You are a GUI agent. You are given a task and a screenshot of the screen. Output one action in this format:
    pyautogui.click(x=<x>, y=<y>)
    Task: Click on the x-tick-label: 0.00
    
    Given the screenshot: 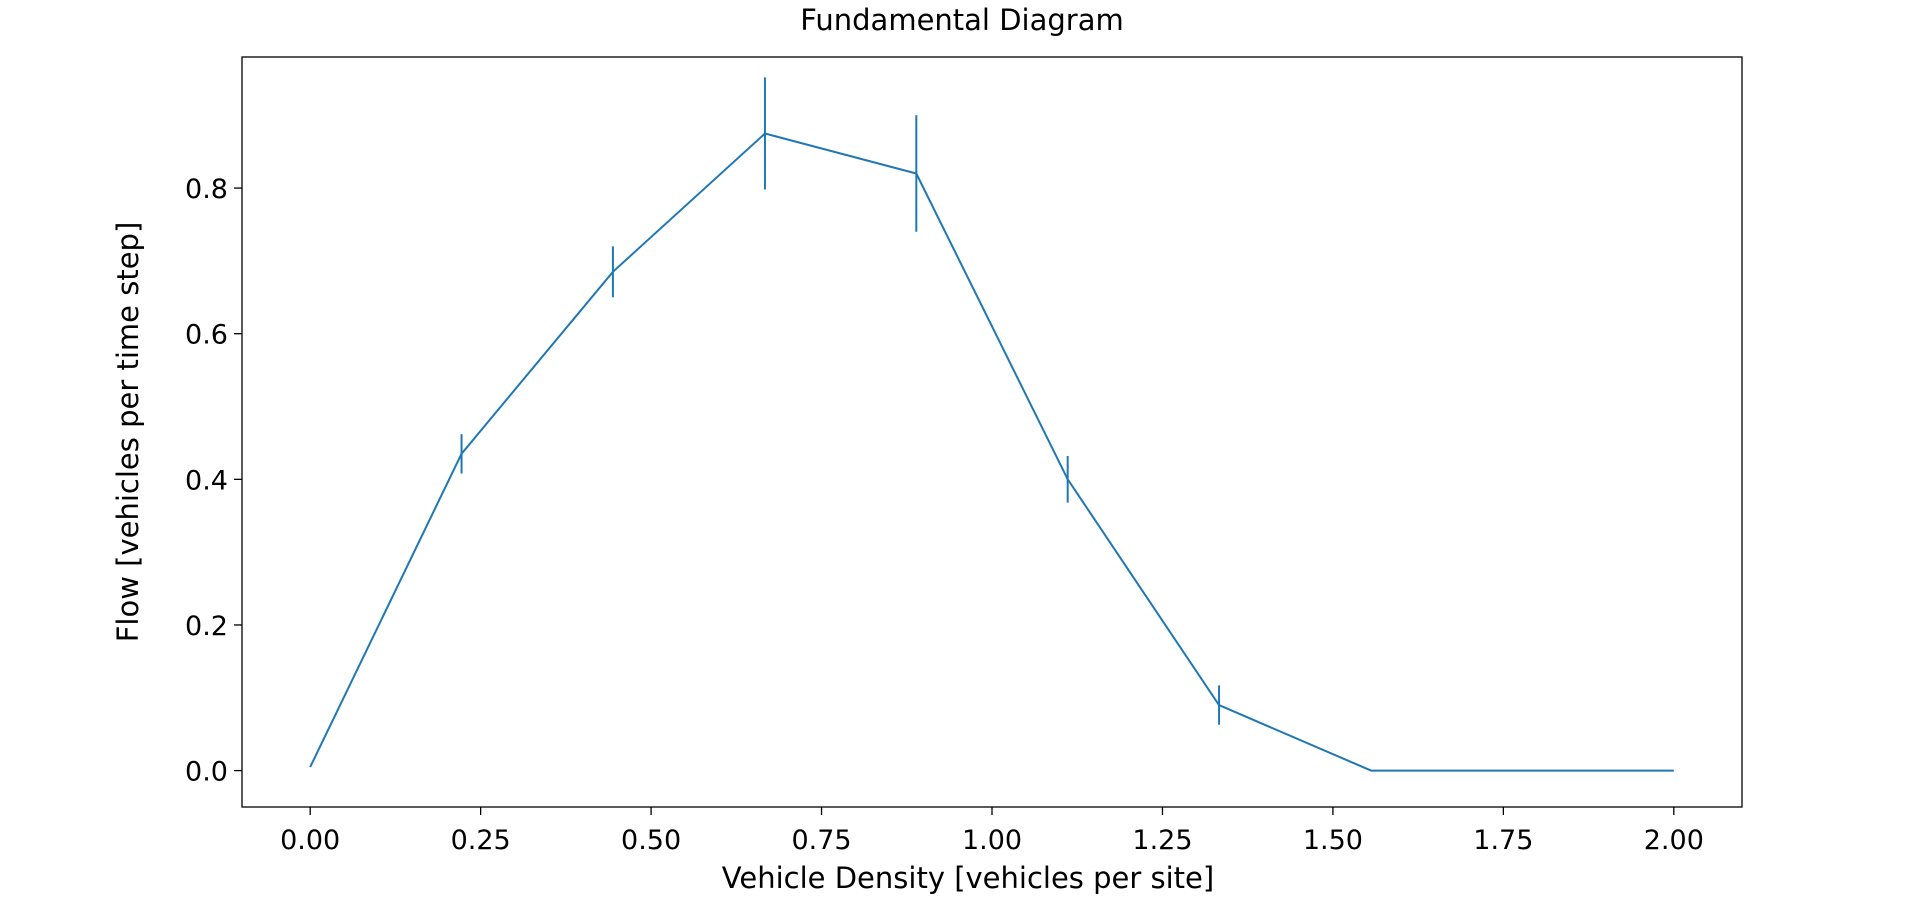 What is the action you would take?
    pyautogui.click(x=310, y=840)
    